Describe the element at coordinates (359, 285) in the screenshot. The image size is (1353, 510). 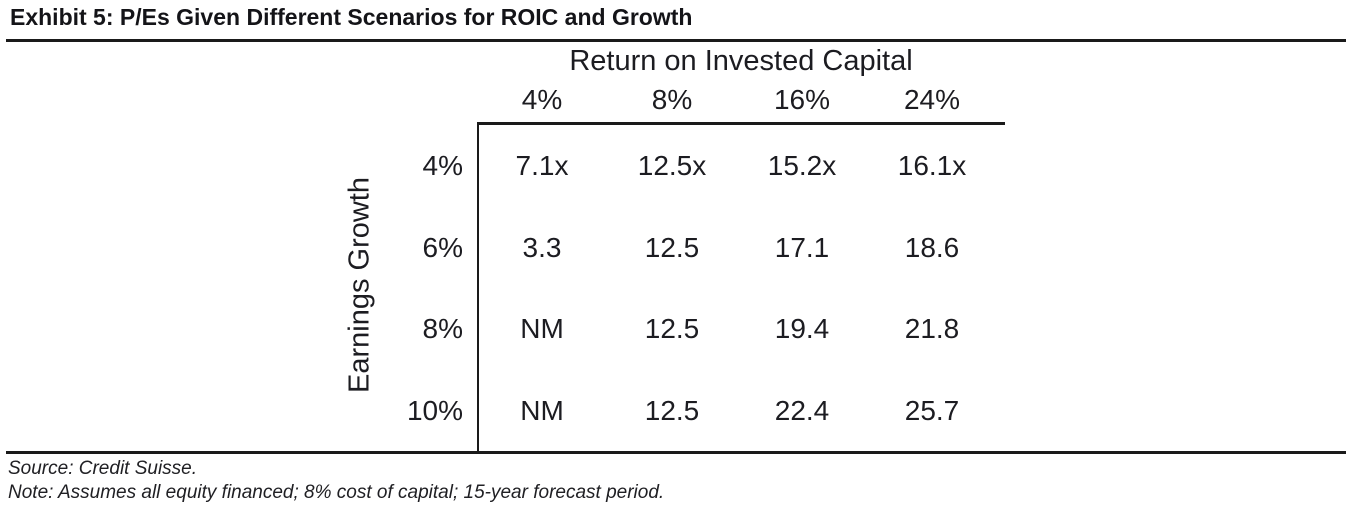
I see `row-axis-title: Earnings Growth` at that location.